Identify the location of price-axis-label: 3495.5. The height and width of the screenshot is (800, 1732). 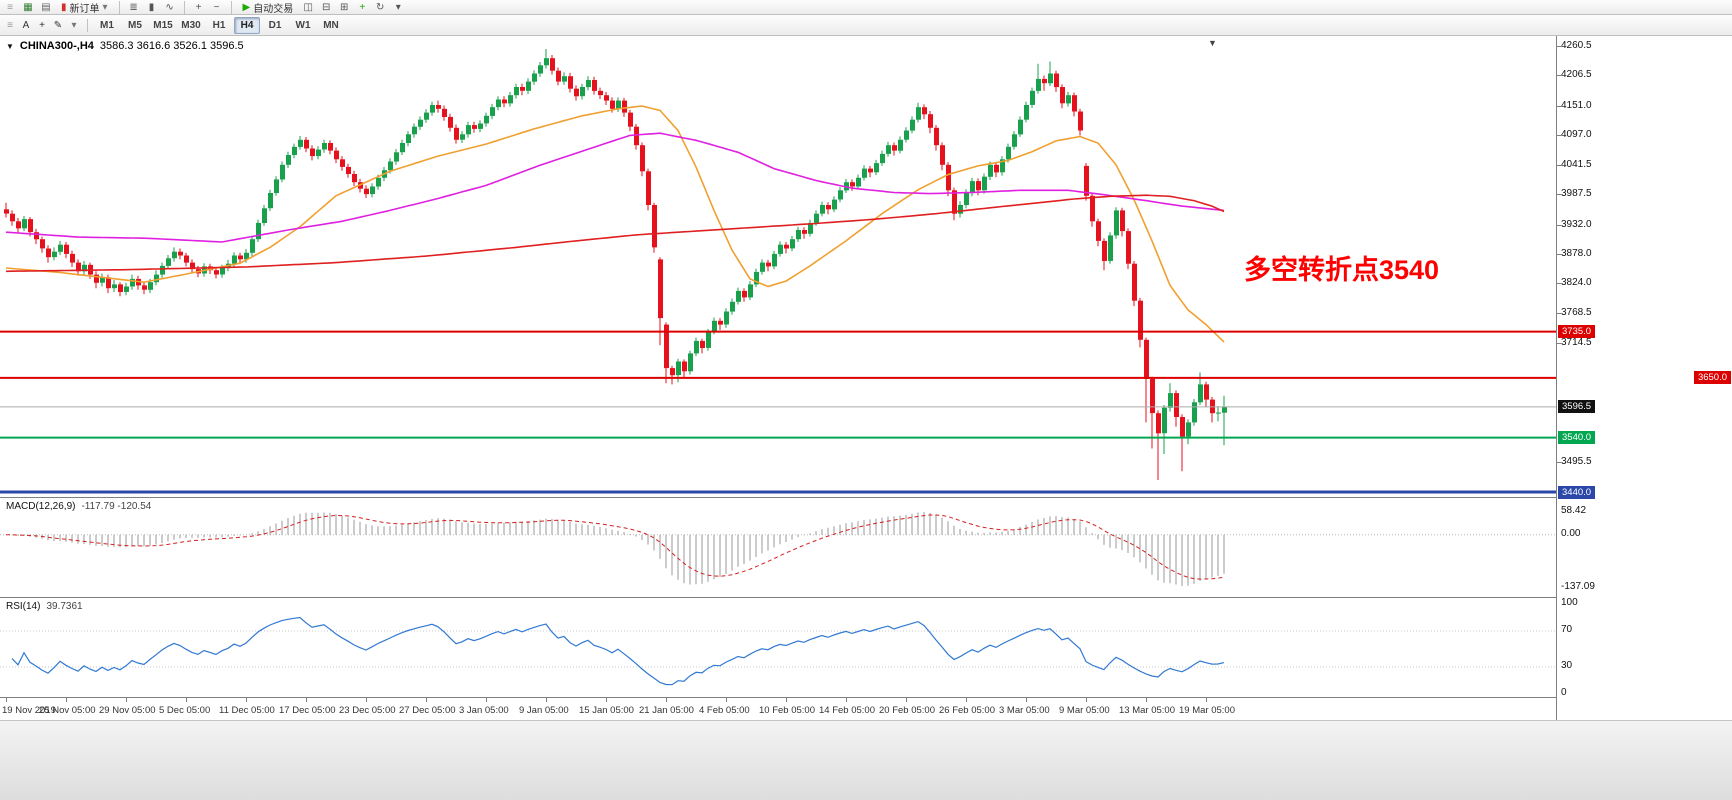
(1576, 461).